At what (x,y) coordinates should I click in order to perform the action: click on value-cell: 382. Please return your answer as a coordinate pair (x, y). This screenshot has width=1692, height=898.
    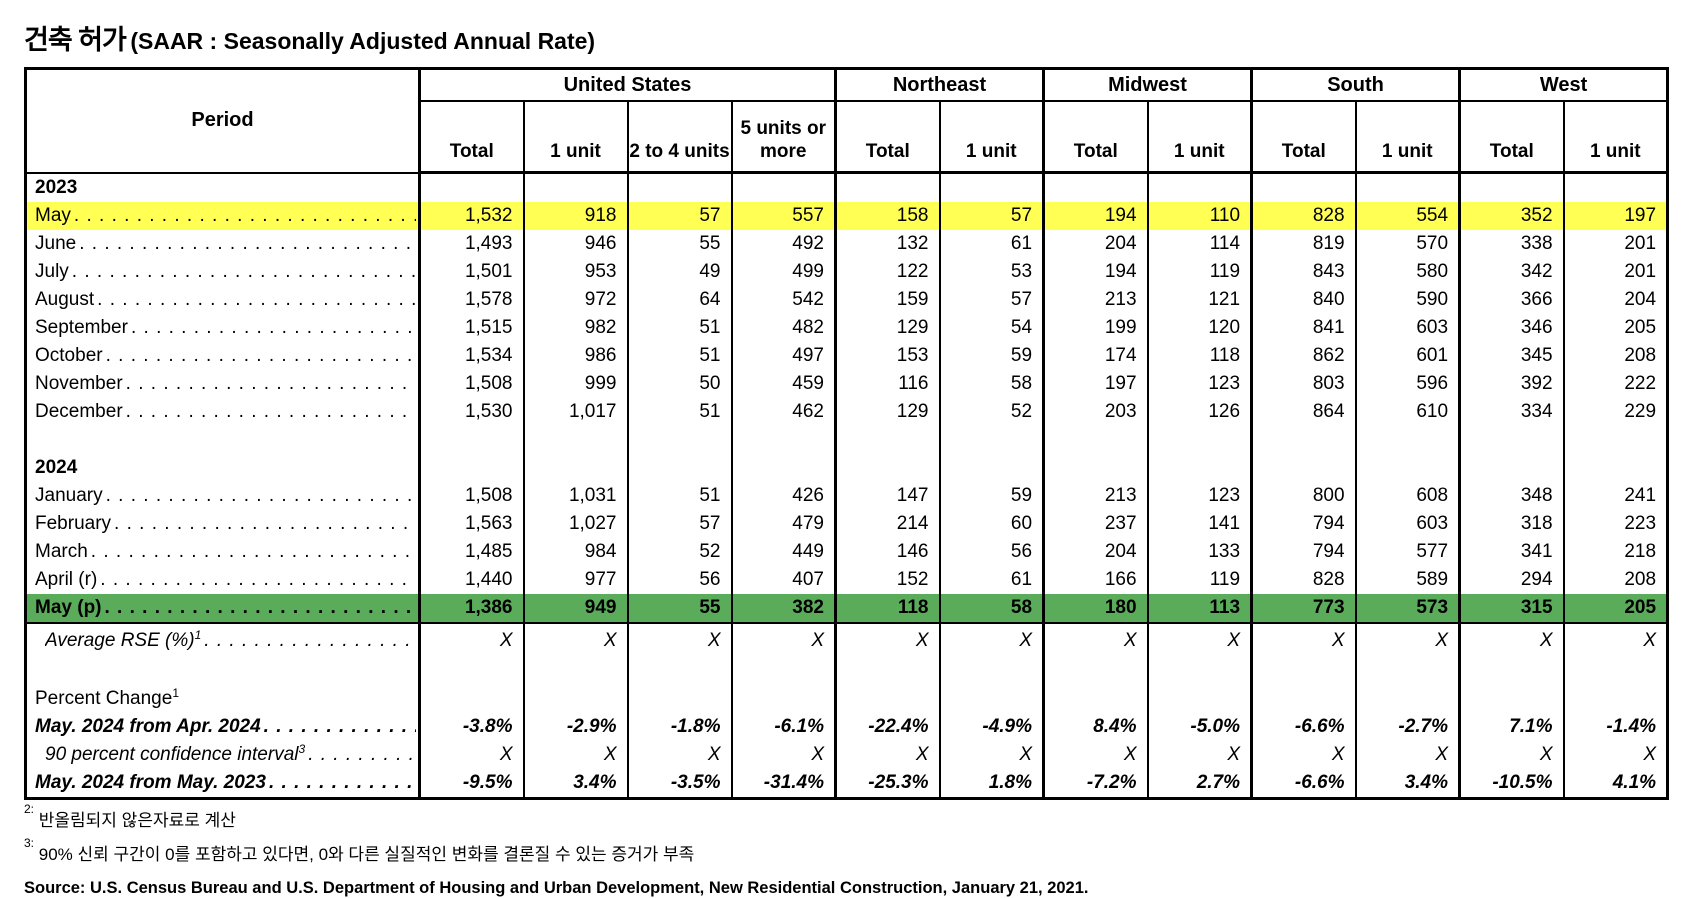
    Looking at the image, I should click on (783, 609).